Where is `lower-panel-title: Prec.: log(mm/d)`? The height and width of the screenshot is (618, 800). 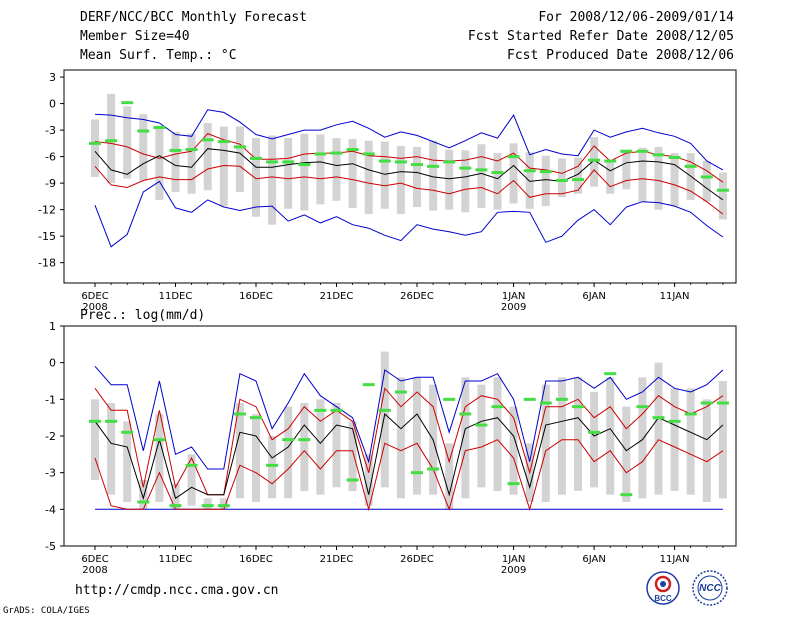
lower-panel-title: Prec.: log(mm/d) is located at coordinates (143, 315).